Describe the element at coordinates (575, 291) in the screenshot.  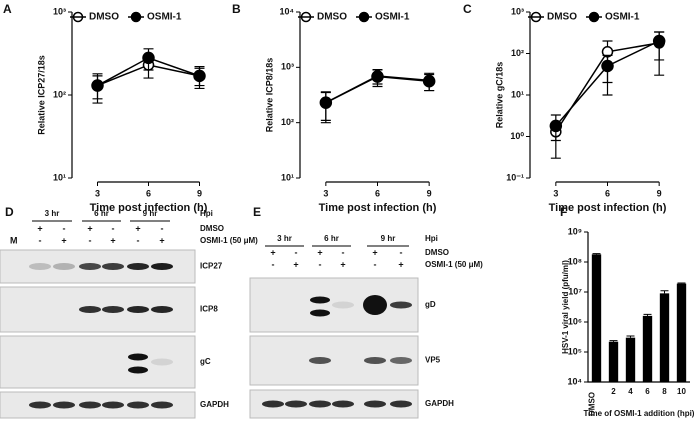
I see `y-tick-label: 10⁷` at that location.